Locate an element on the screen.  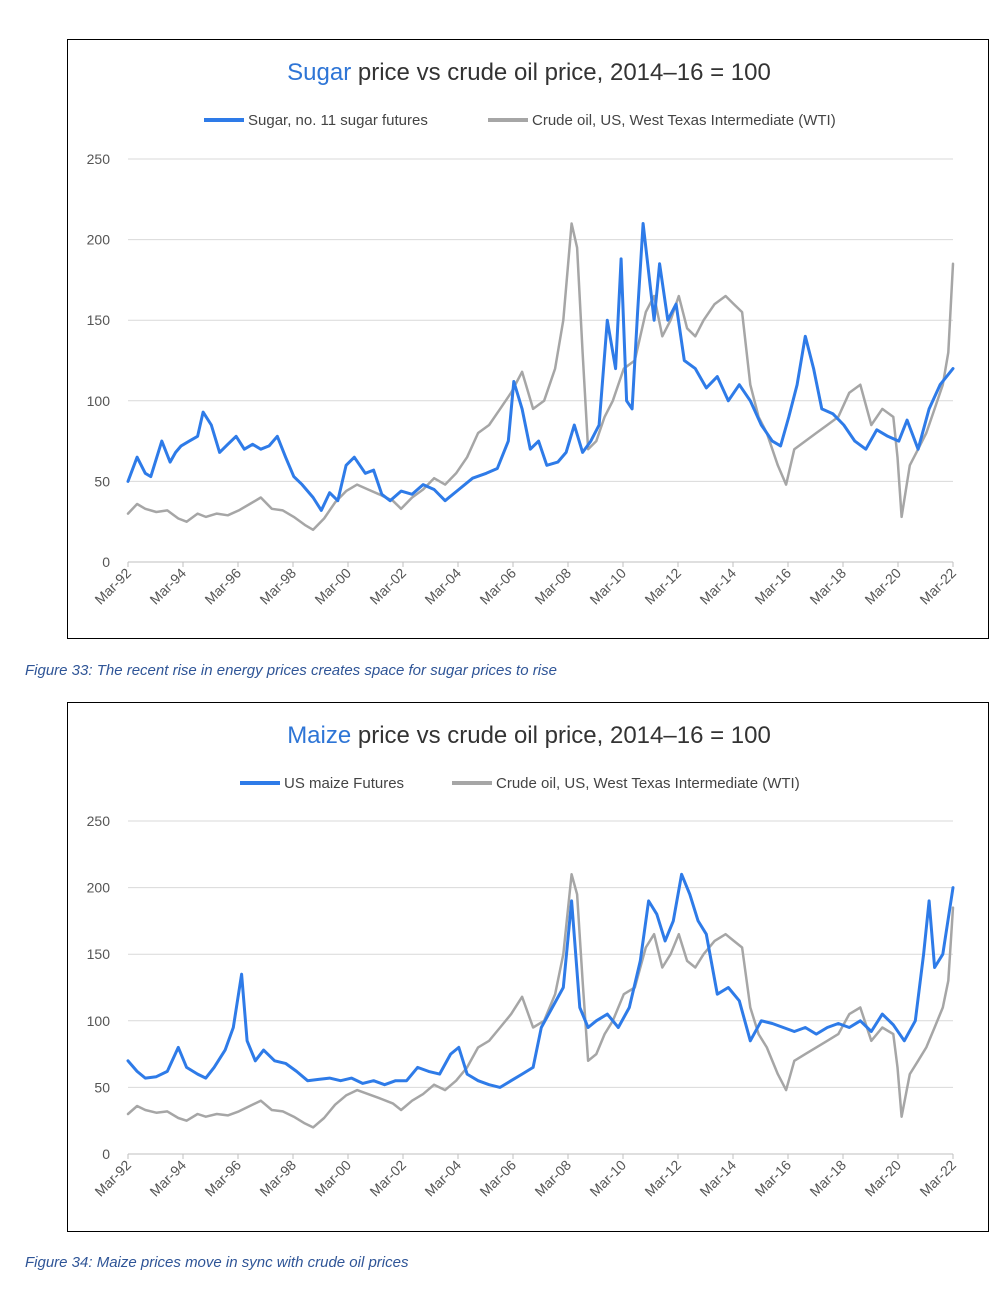
maize-xtick-label-8: Mar-08 is located at coordinates (552, 1178).